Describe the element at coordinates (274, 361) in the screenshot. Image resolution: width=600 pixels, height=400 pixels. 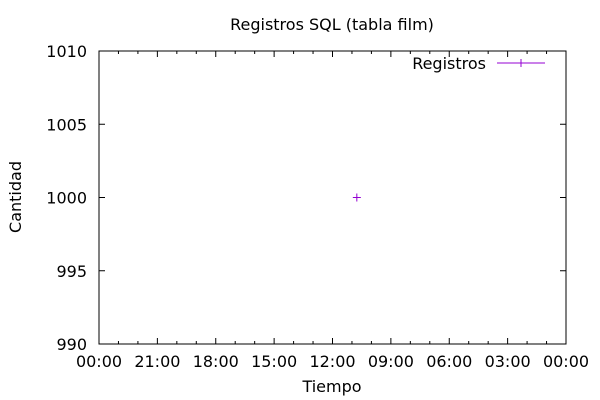
I see `x-tick-label: 15:00` at that location.